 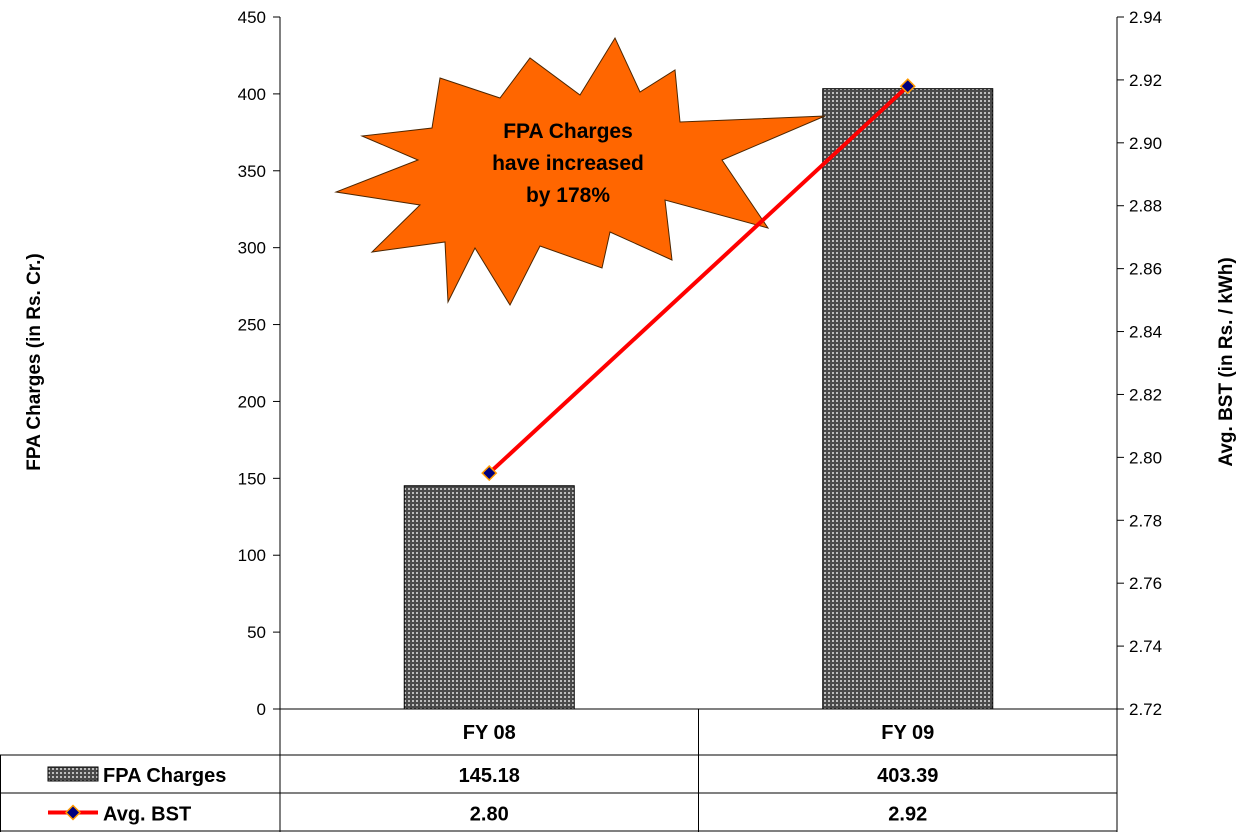 I want to click on y2-tick-label: 2.82, so click(x=1145, y=394).